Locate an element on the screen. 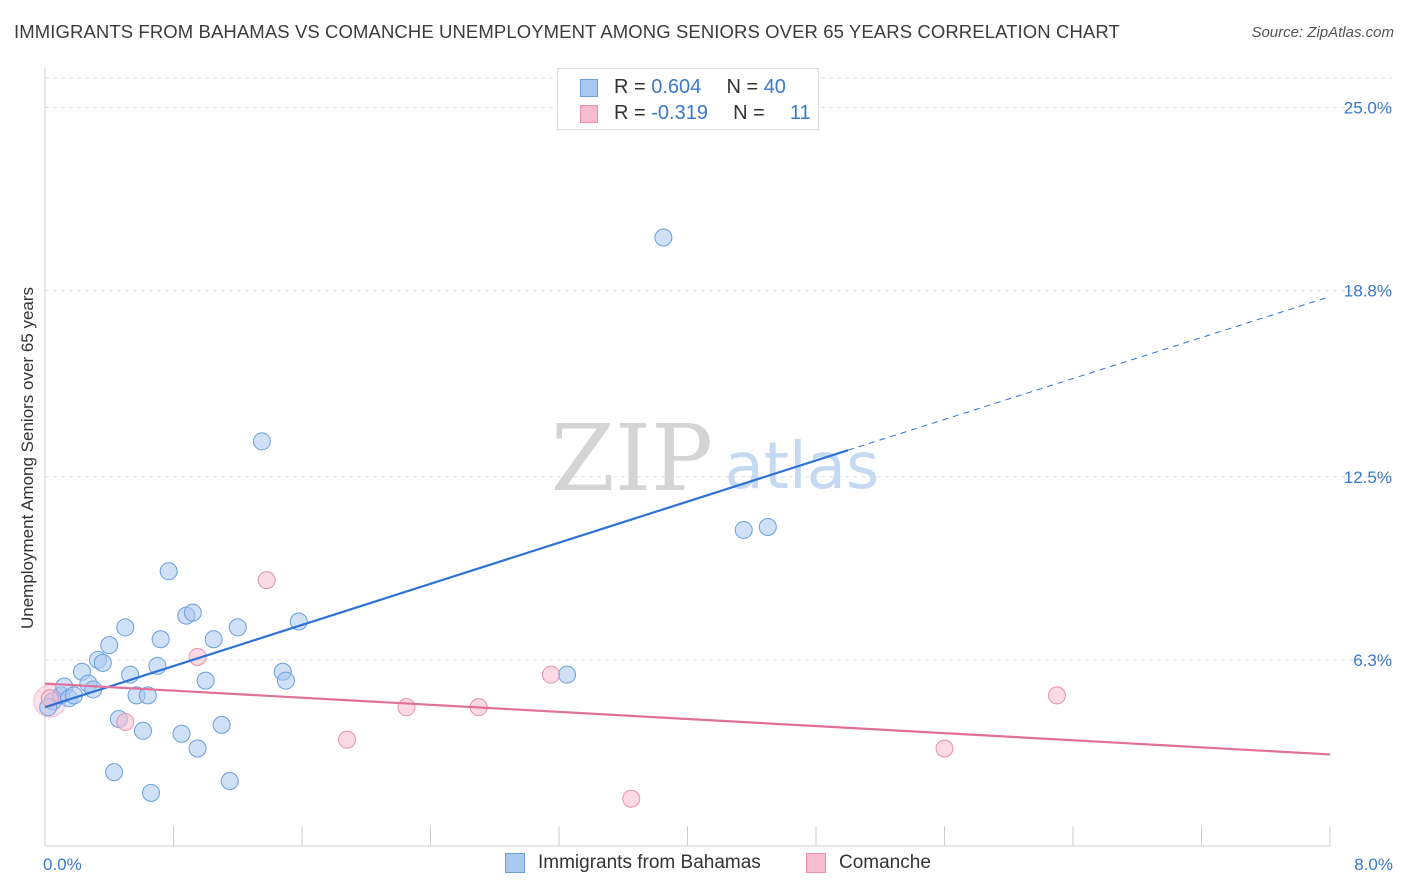 This screenshot has width=1406, height=892. comanche-swatch is located at coordinates (589, 114).